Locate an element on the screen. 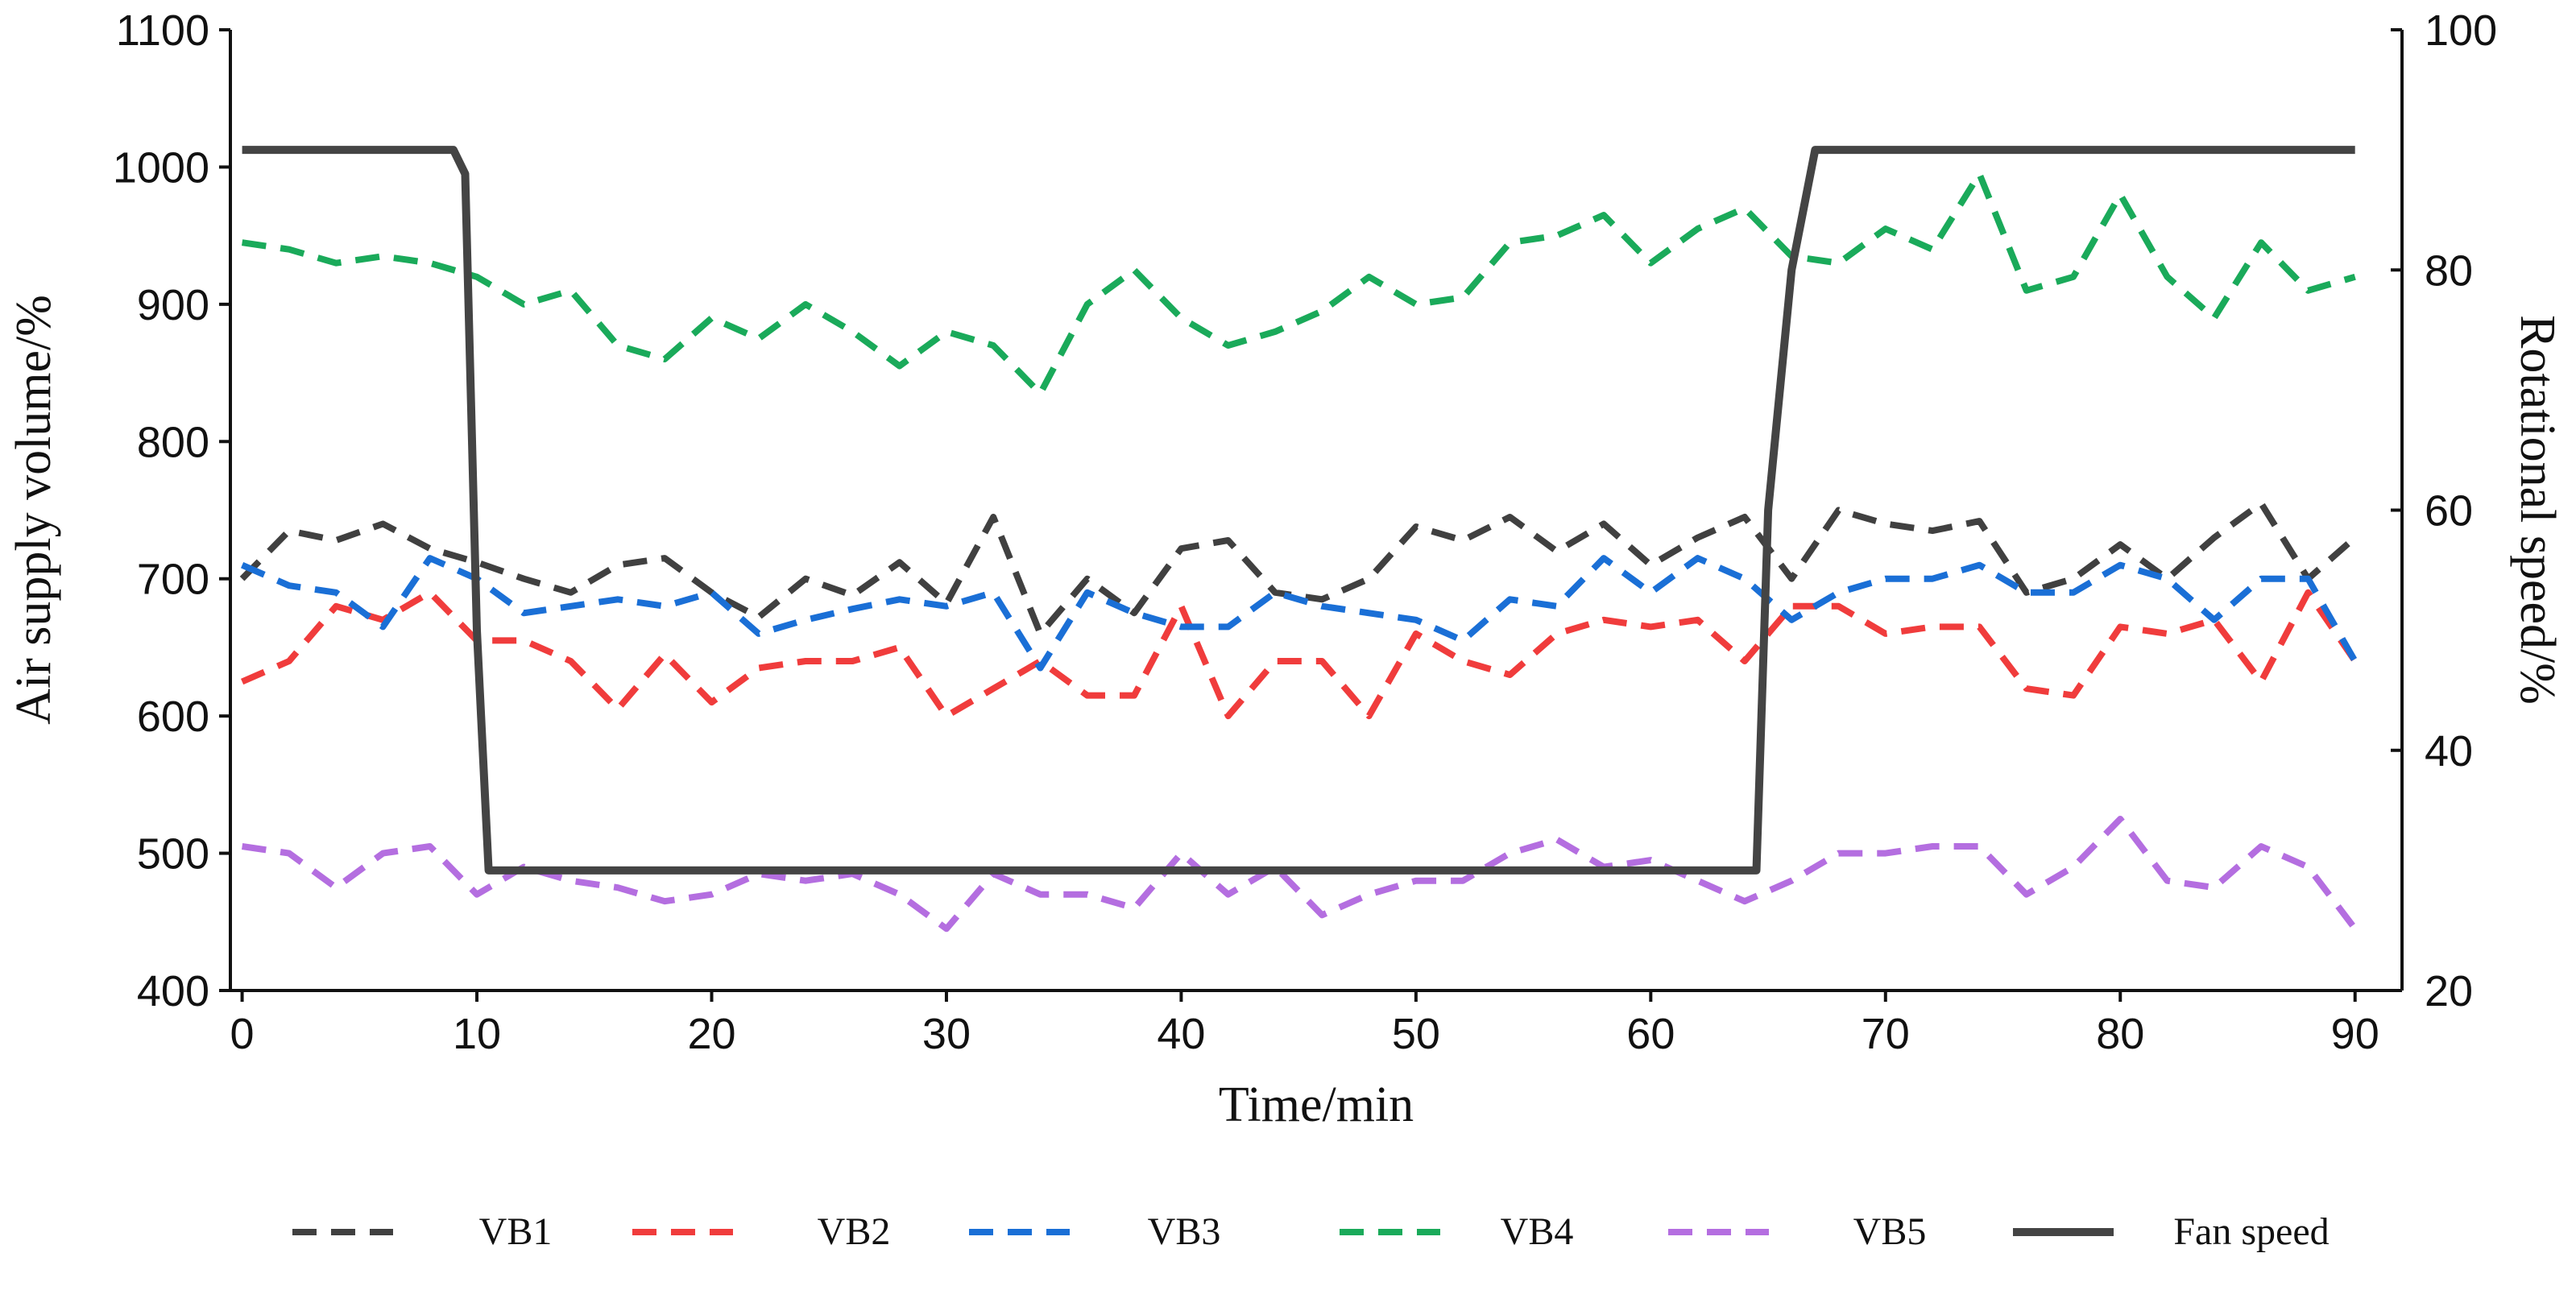 The image size is (2576, 1311). x-tick-label: 70 is located at coordinates (1886, 1034).